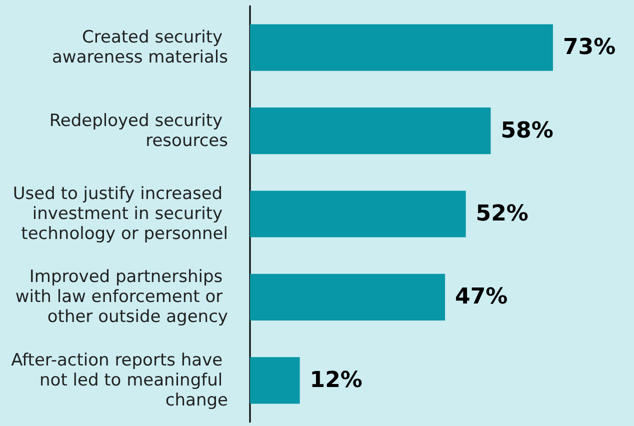 The height and width of the screenshot is (426, 634). What do you see at coordinates (502, 214) in the screenshot?
I see `data-label: 52%` at bounding box center [502, 214].